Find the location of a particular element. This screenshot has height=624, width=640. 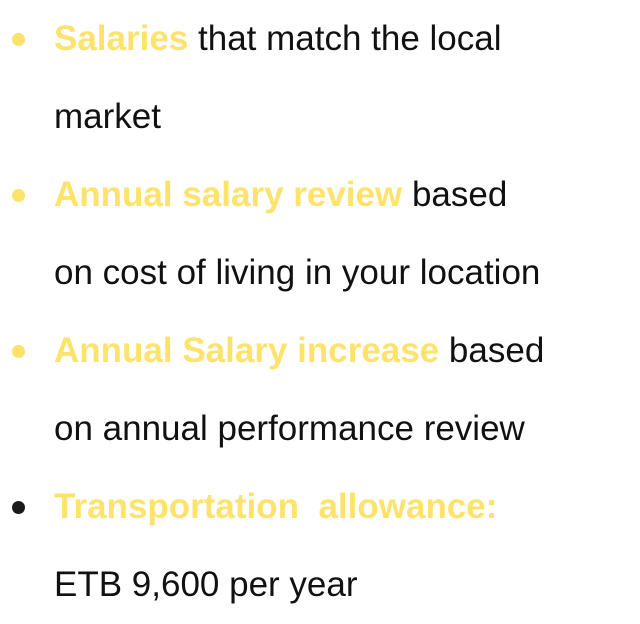

item-text: that match the local is located at coordinates (345, 38).